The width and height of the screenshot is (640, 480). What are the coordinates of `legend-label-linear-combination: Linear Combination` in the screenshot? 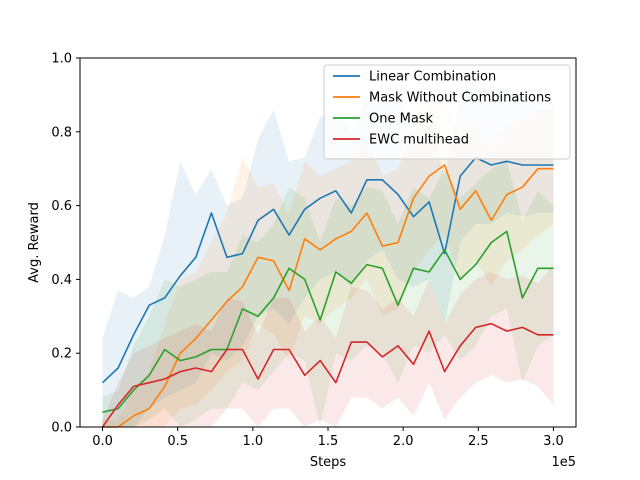 It's located at (432, 77).